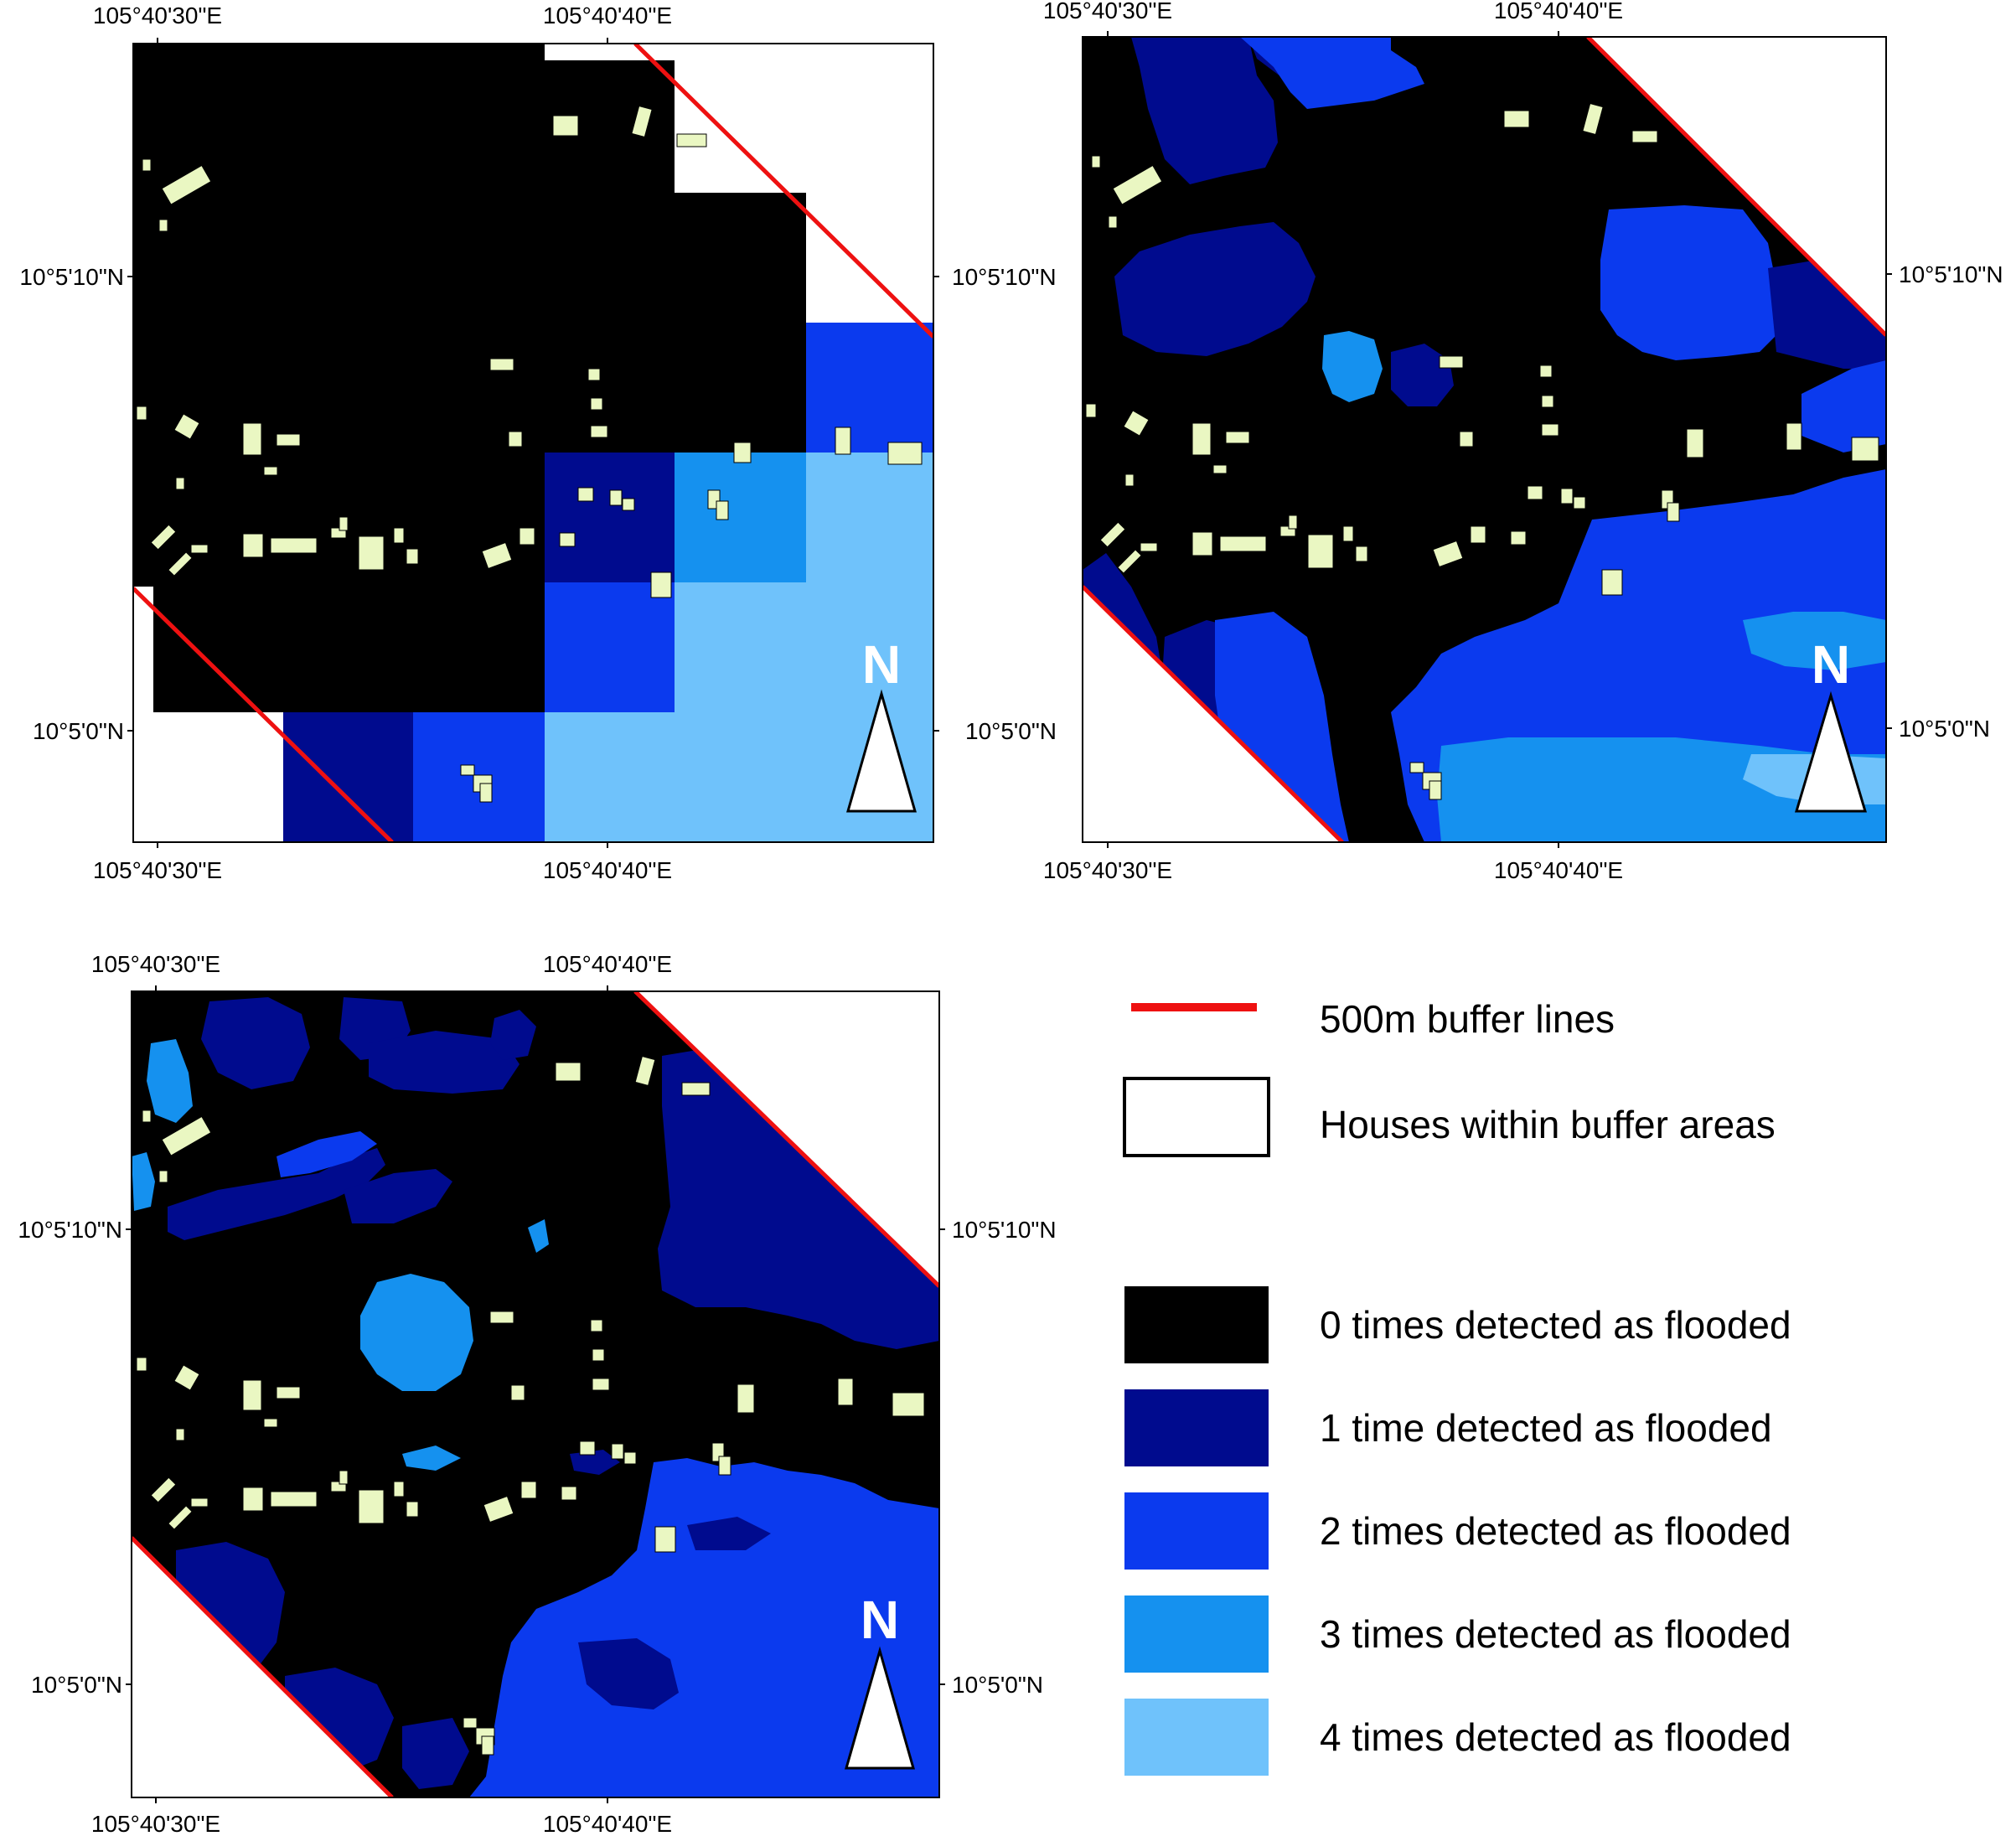  Describe the element at coordinates (1546, 1428) in the screenshot. I see `legend-class-label-1: 1 time detected as flooded` at that location.